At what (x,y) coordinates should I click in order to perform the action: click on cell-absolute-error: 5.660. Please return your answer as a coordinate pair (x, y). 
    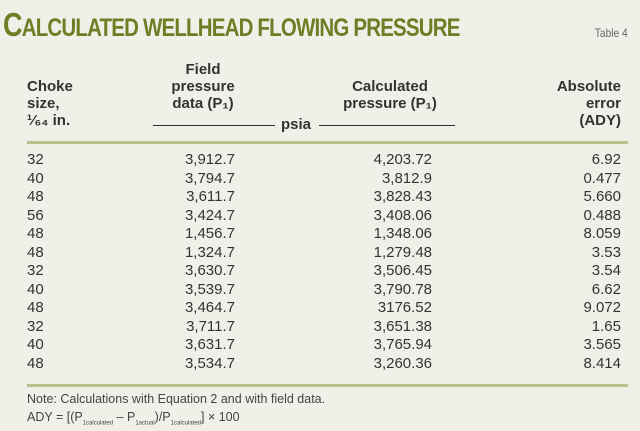
    Looking at the image, I should click on (602, 196).